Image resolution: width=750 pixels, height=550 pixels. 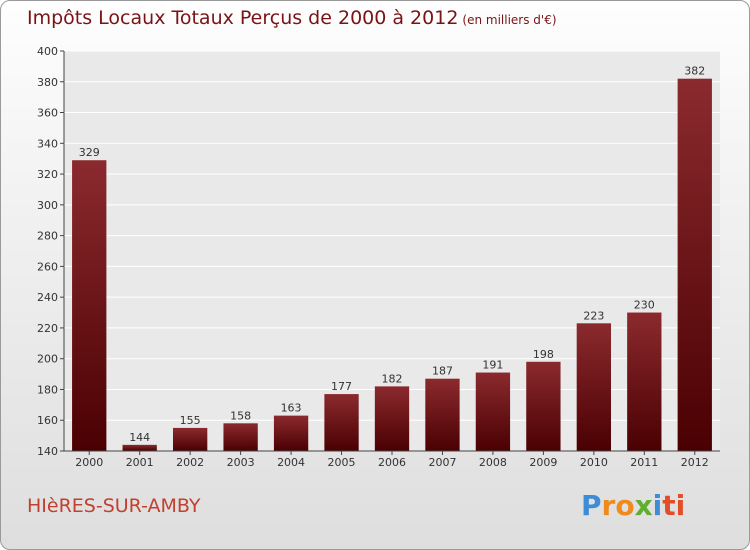 I want to click on x-tick-label: 2003, so click(x=241, y=462).